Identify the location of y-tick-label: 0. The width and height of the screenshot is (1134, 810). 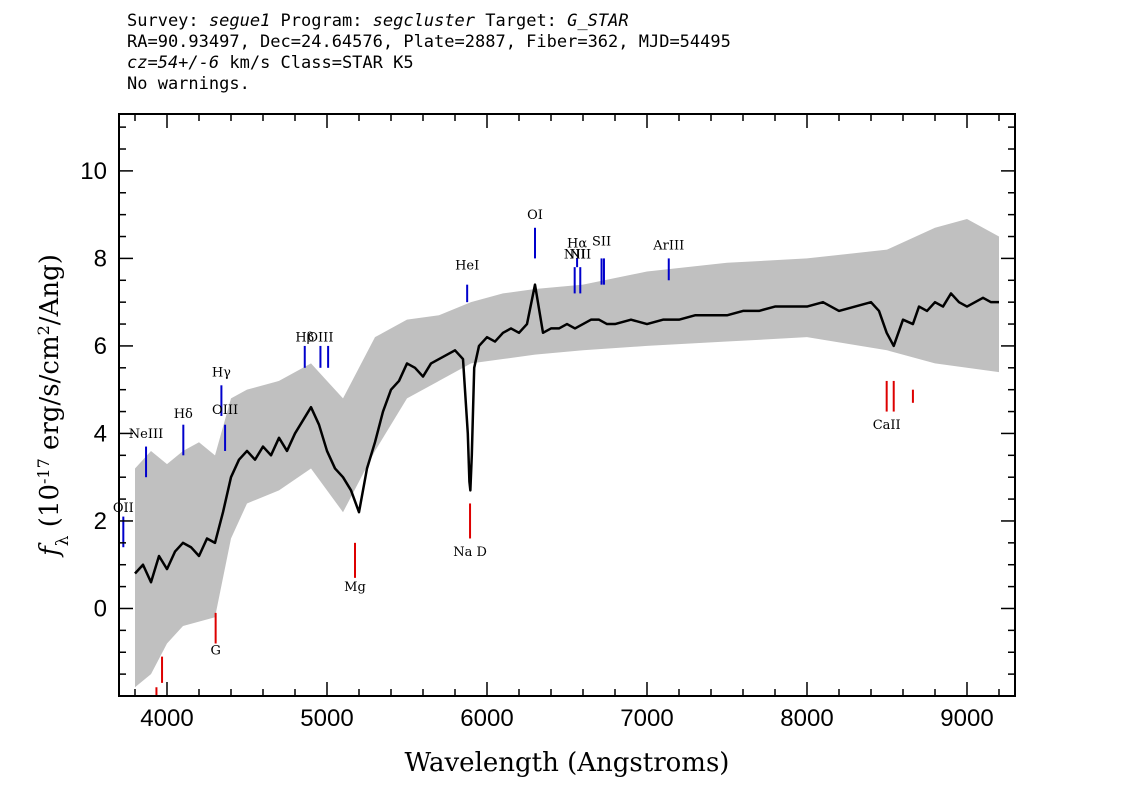
(100, 608).